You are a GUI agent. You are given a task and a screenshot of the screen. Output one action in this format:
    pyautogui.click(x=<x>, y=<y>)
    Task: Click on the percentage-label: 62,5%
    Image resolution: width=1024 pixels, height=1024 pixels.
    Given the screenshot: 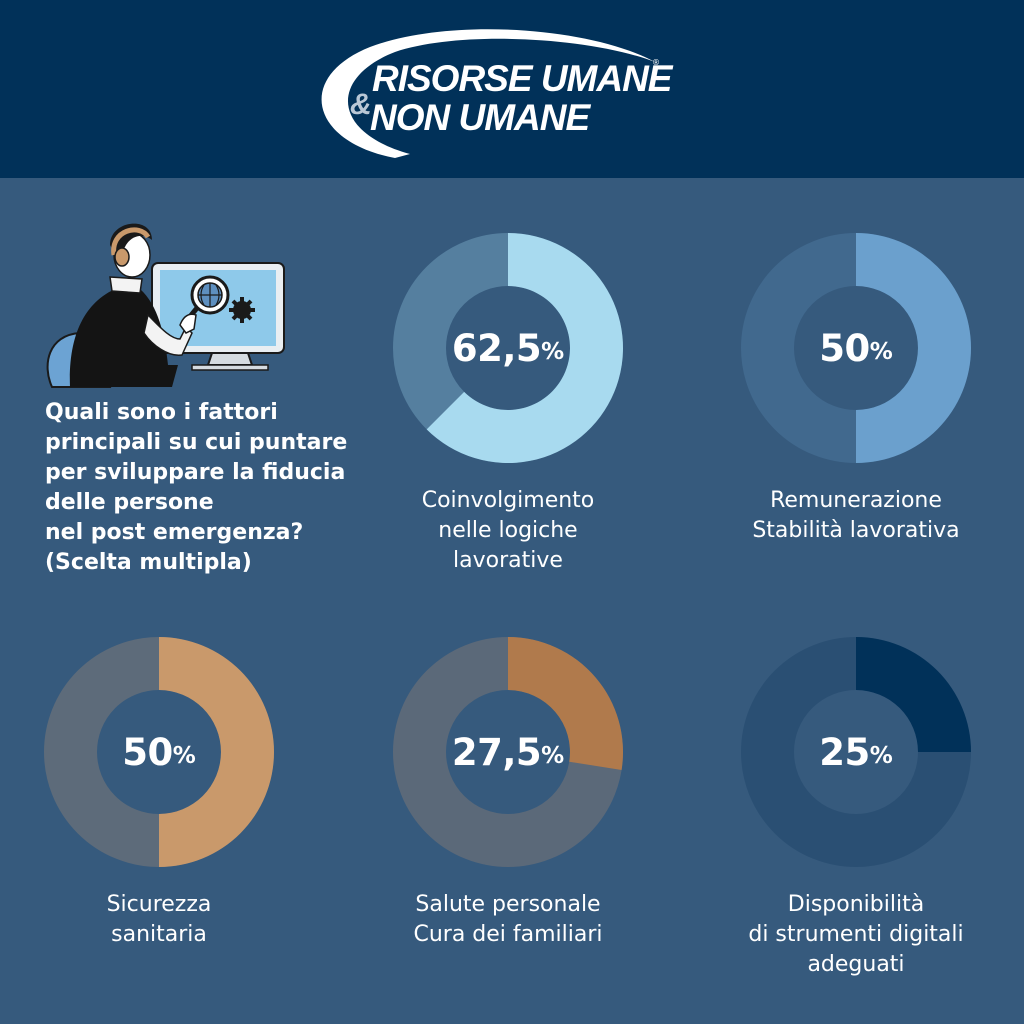 What is the action you would take?
    pyautogui.click(x=508, y=348)
    